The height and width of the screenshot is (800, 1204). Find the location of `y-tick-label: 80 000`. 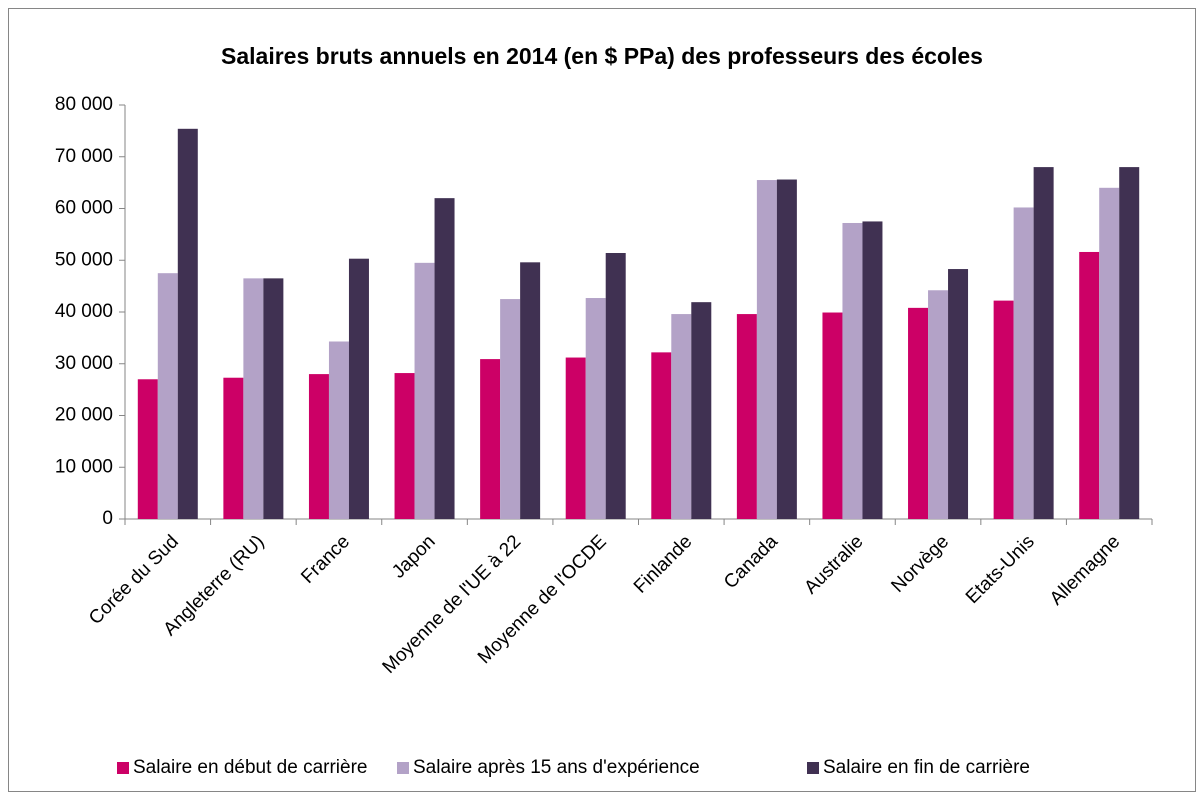

y-tick-label: 80 000 is located at coordinates (84, 104).